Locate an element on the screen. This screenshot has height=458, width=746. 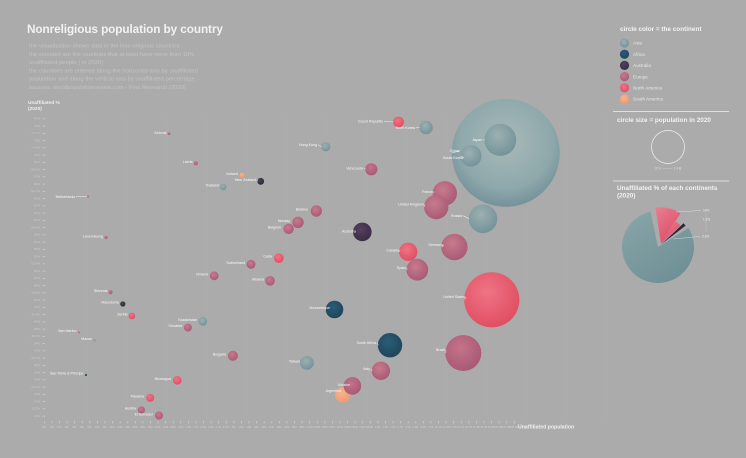
svg-text: Belarus is located at coordinates (302, 210).